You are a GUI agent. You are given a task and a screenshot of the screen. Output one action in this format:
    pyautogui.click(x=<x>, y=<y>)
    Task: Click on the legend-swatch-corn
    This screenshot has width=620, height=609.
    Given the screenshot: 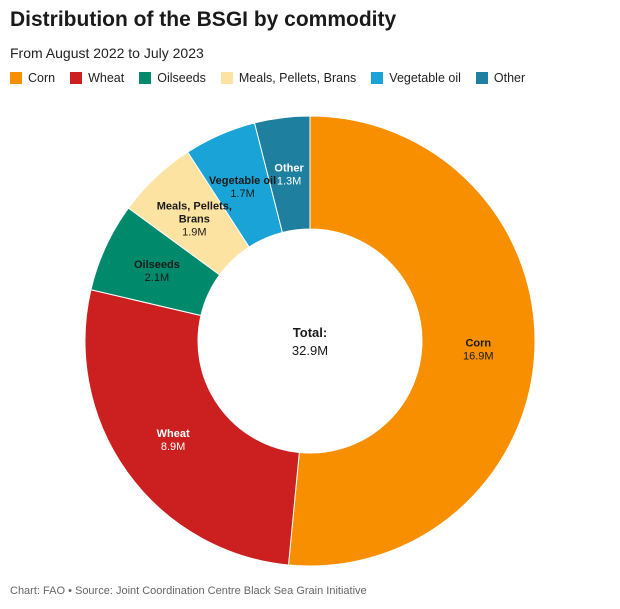 What is the action you would take?
    pyautogui.click(x=16, y=78)
    